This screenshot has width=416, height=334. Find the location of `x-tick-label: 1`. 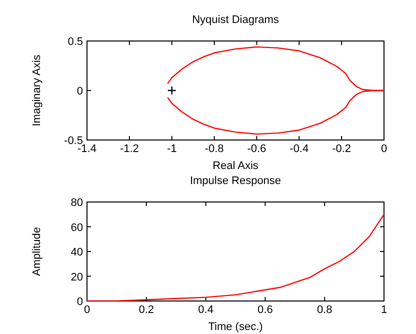

x-tick-label: 1 is located at coordinates (384, 310).